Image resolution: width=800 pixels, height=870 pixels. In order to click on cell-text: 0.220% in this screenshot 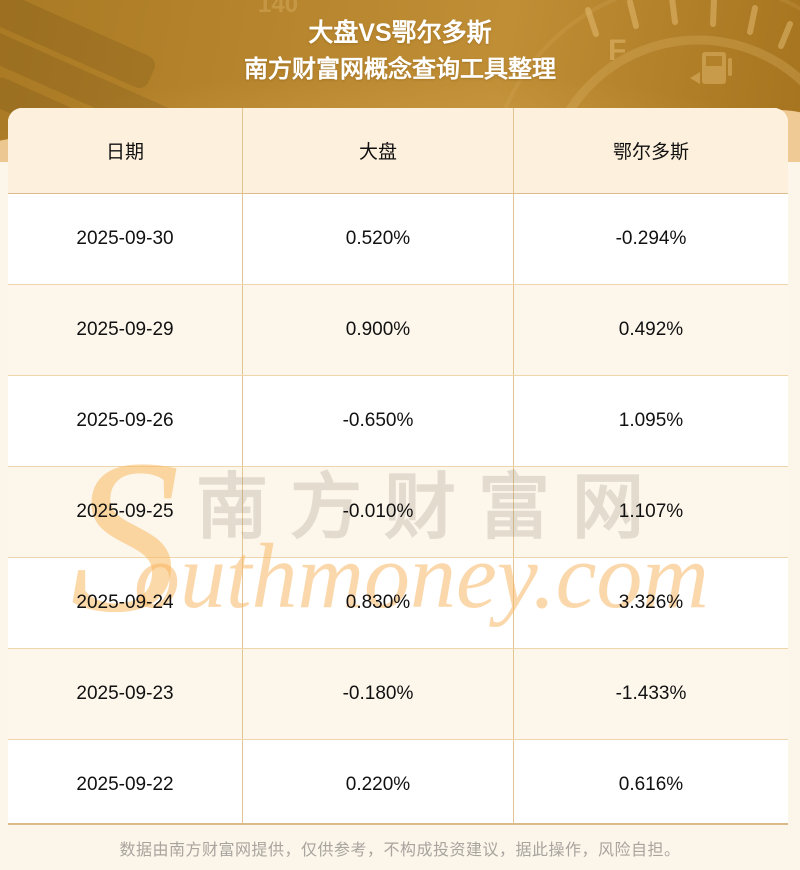, I will do `click(378, 784)`.